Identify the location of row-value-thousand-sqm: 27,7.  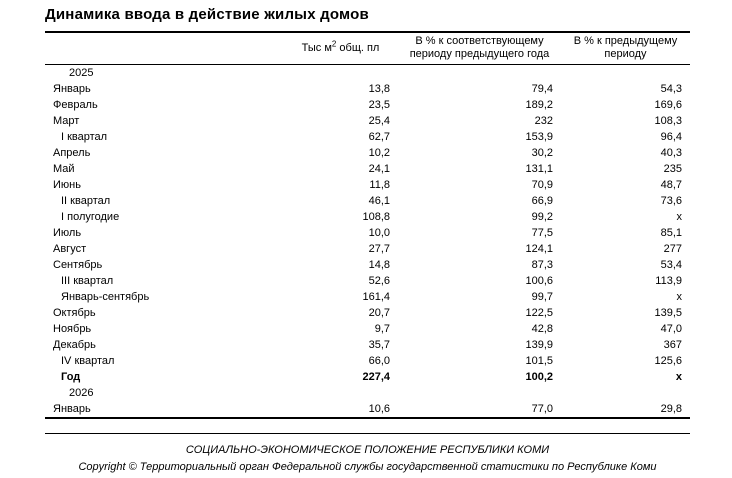
(379, 249).